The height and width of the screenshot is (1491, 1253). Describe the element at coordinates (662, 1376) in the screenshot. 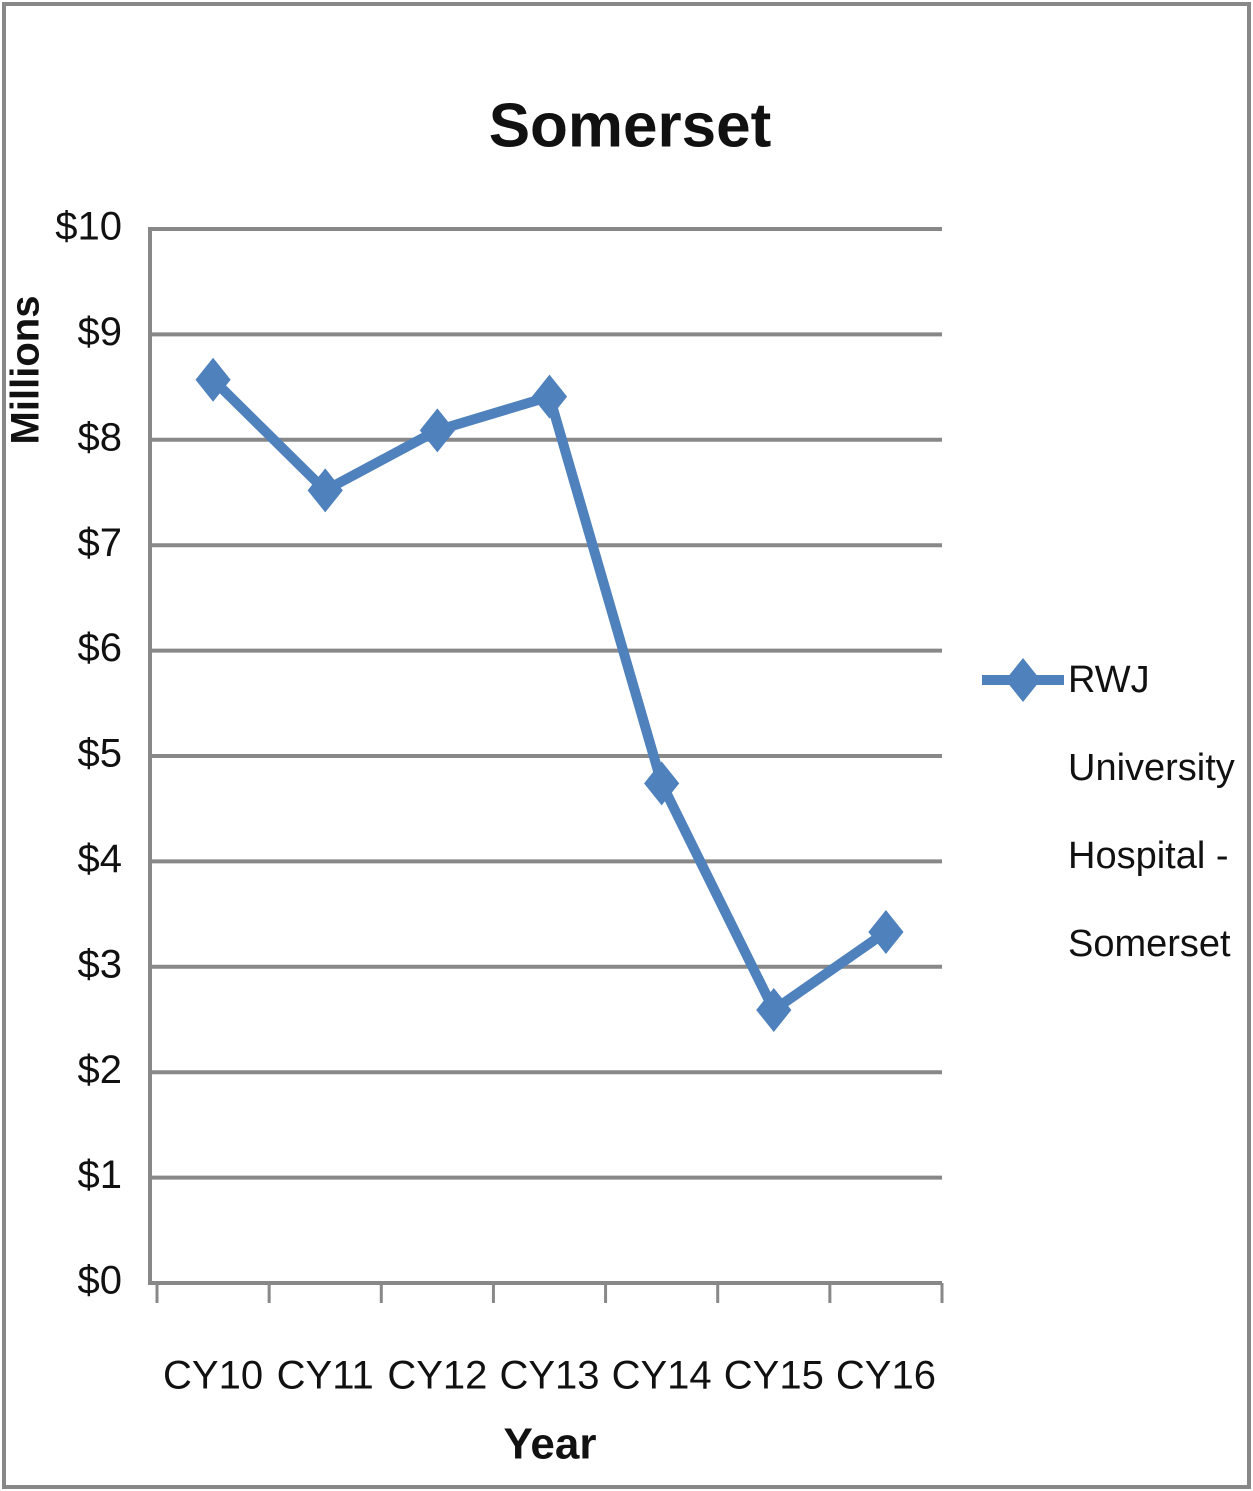

I see `x-tick-label: CY14` at that location.